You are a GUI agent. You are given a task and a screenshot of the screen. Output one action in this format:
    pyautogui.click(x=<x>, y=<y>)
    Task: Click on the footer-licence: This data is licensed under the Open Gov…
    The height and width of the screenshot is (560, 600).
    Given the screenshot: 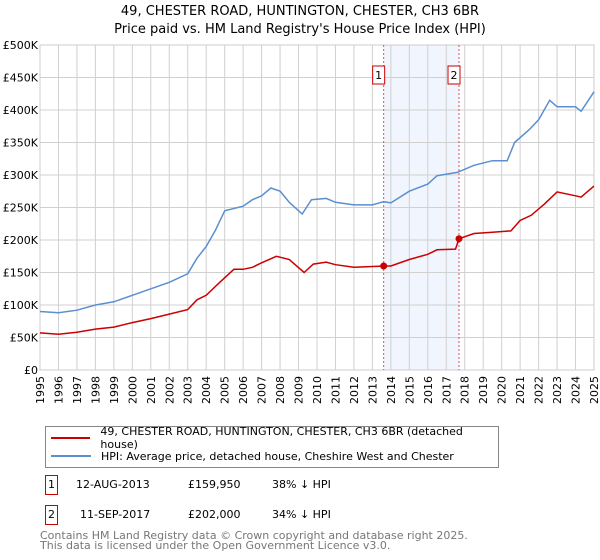 What is the action you would take?
    pyautogui.click(x=215, y=545)
    